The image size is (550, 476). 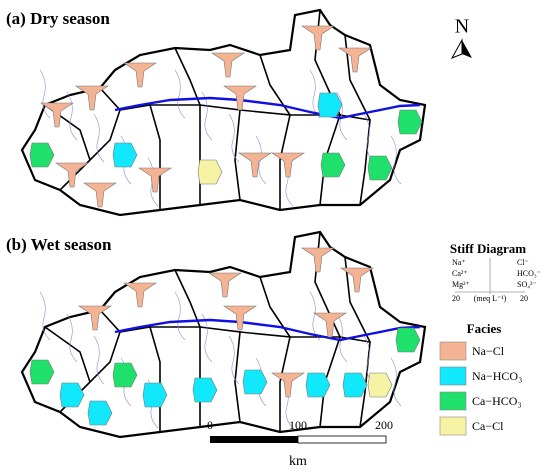 I want to click on scale-tick: 100, so click(x=298, y=425).